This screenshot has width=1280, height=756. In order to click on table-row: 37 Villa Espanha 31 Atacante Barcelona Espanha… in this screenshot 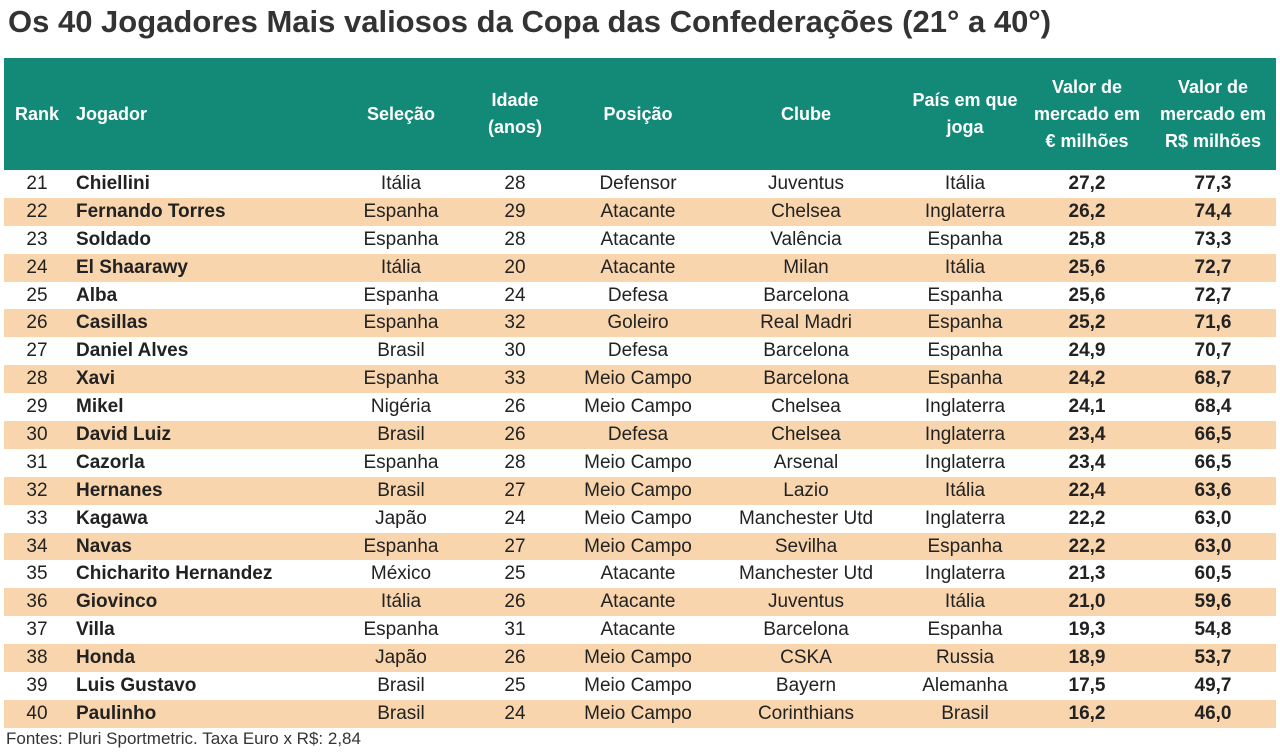, I will do `click(640, 630)`.